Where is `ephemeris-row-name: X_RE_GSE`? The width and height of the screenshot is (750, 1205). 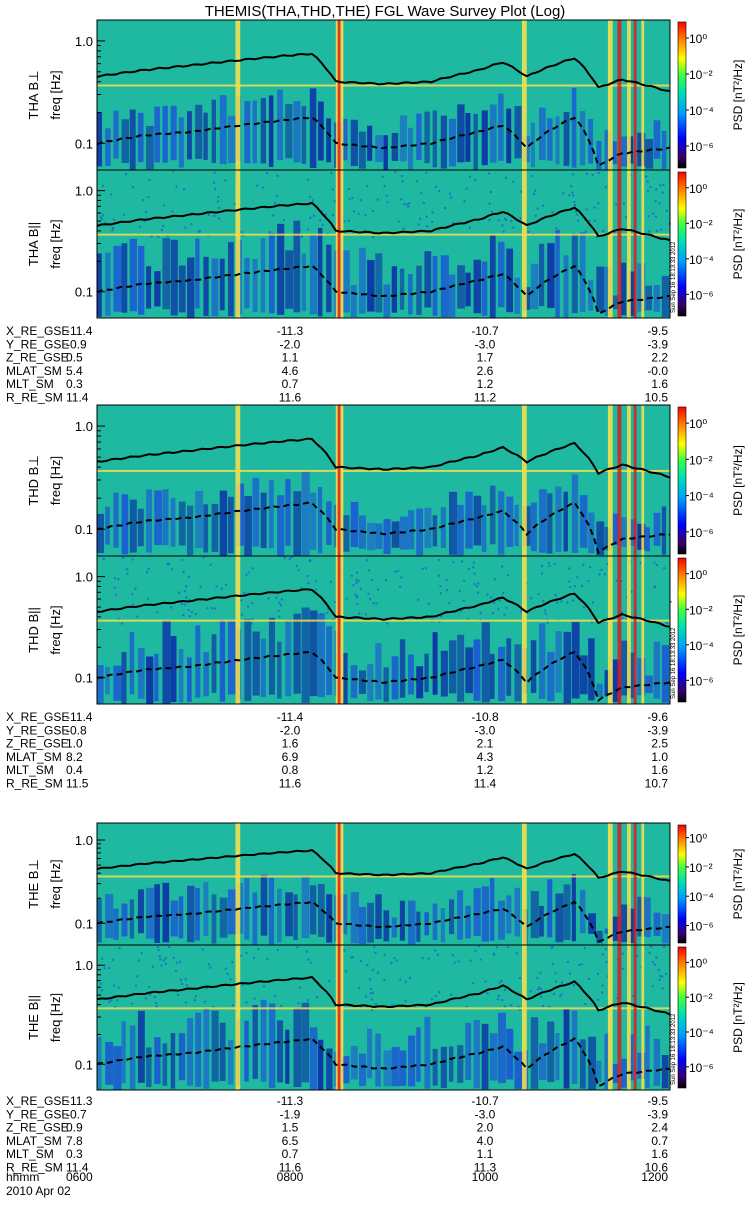 ephemeris-row-name: X_RE_GSE is located at coordinates (37, 717).